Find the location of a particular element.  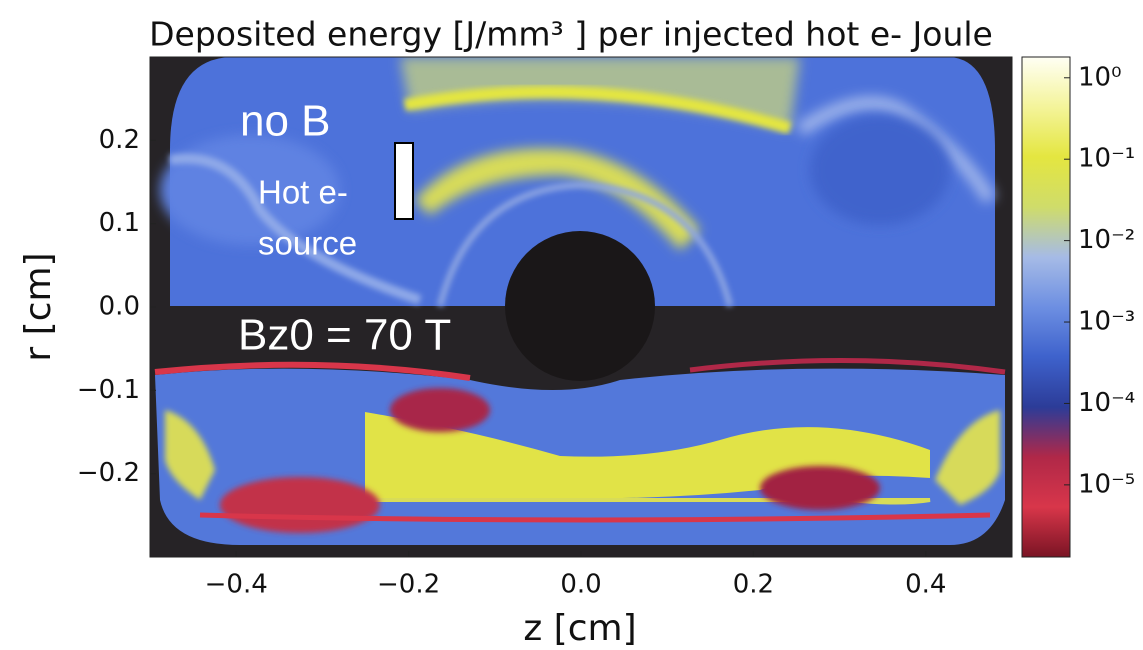

upper-inner-arc is located at coordinates (585, 244).